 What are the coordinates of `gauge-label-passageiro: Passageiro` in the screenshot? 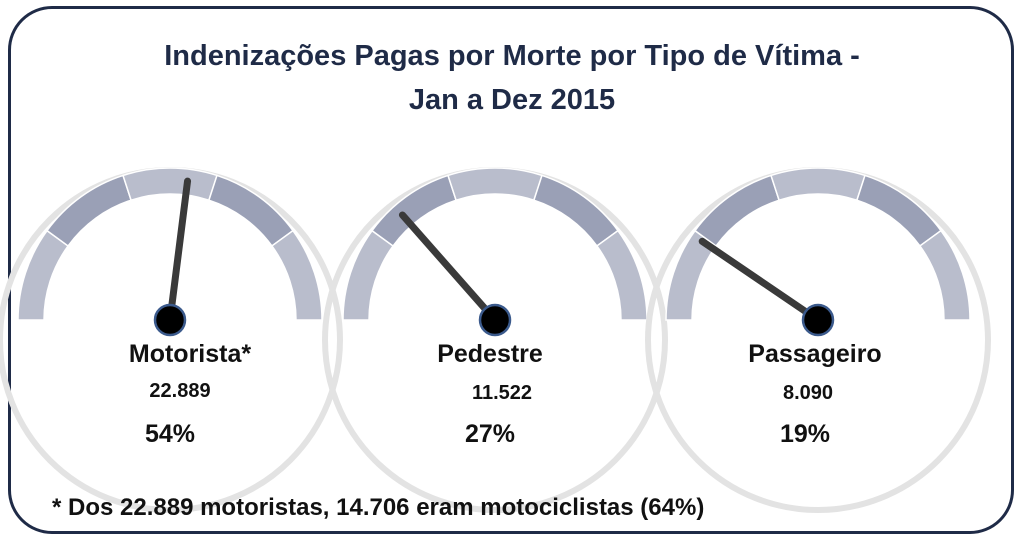 It's located at (815, 354).